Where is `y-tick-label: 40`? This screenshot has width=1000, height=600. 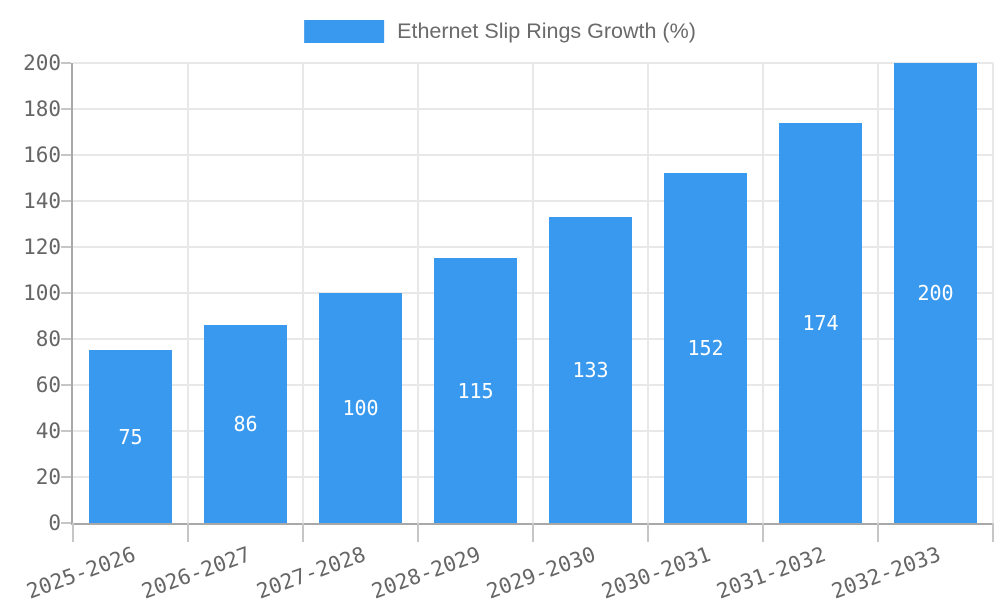
y-tick-label: 40 is located at coordinates (48, 431).